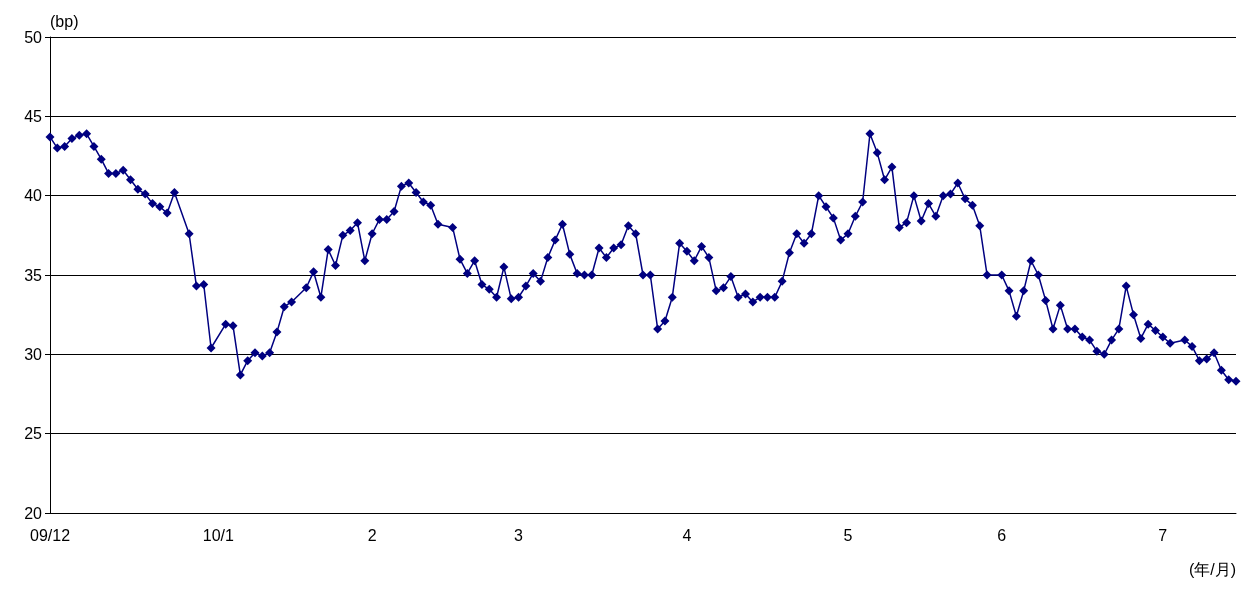 The width and height of the screenshot is (1245, 591). Describe the element at coordinates (33, 434) in the screenshot. I see `y-tick-label: 25` at that location.